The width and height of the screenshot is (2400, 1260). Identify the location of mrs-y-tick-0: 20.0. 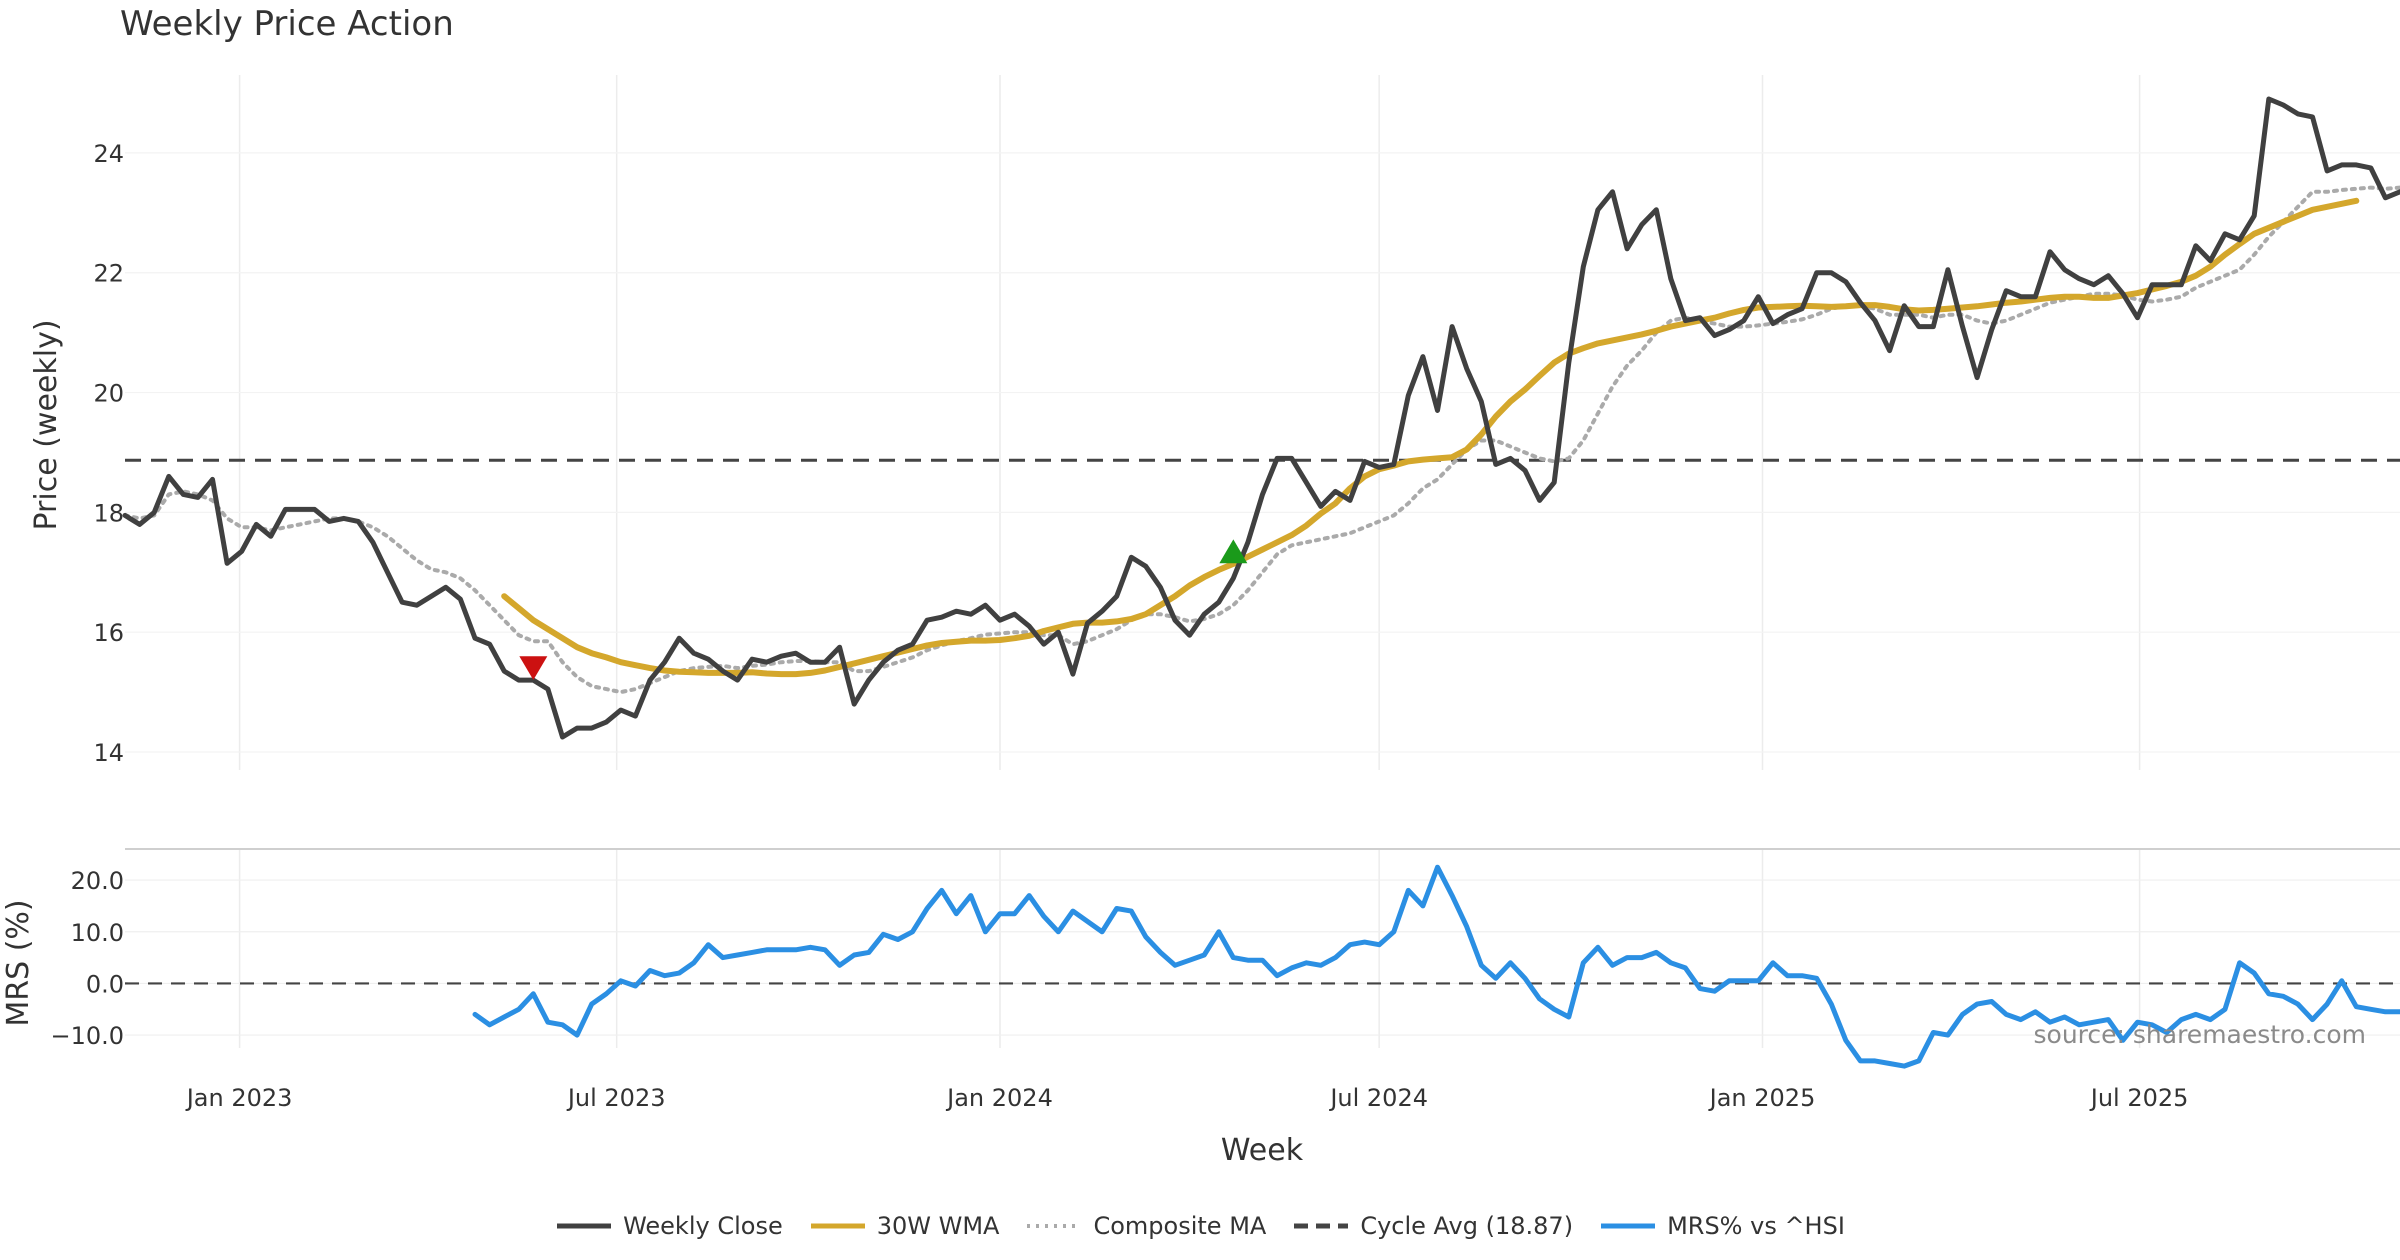
(97, 881).